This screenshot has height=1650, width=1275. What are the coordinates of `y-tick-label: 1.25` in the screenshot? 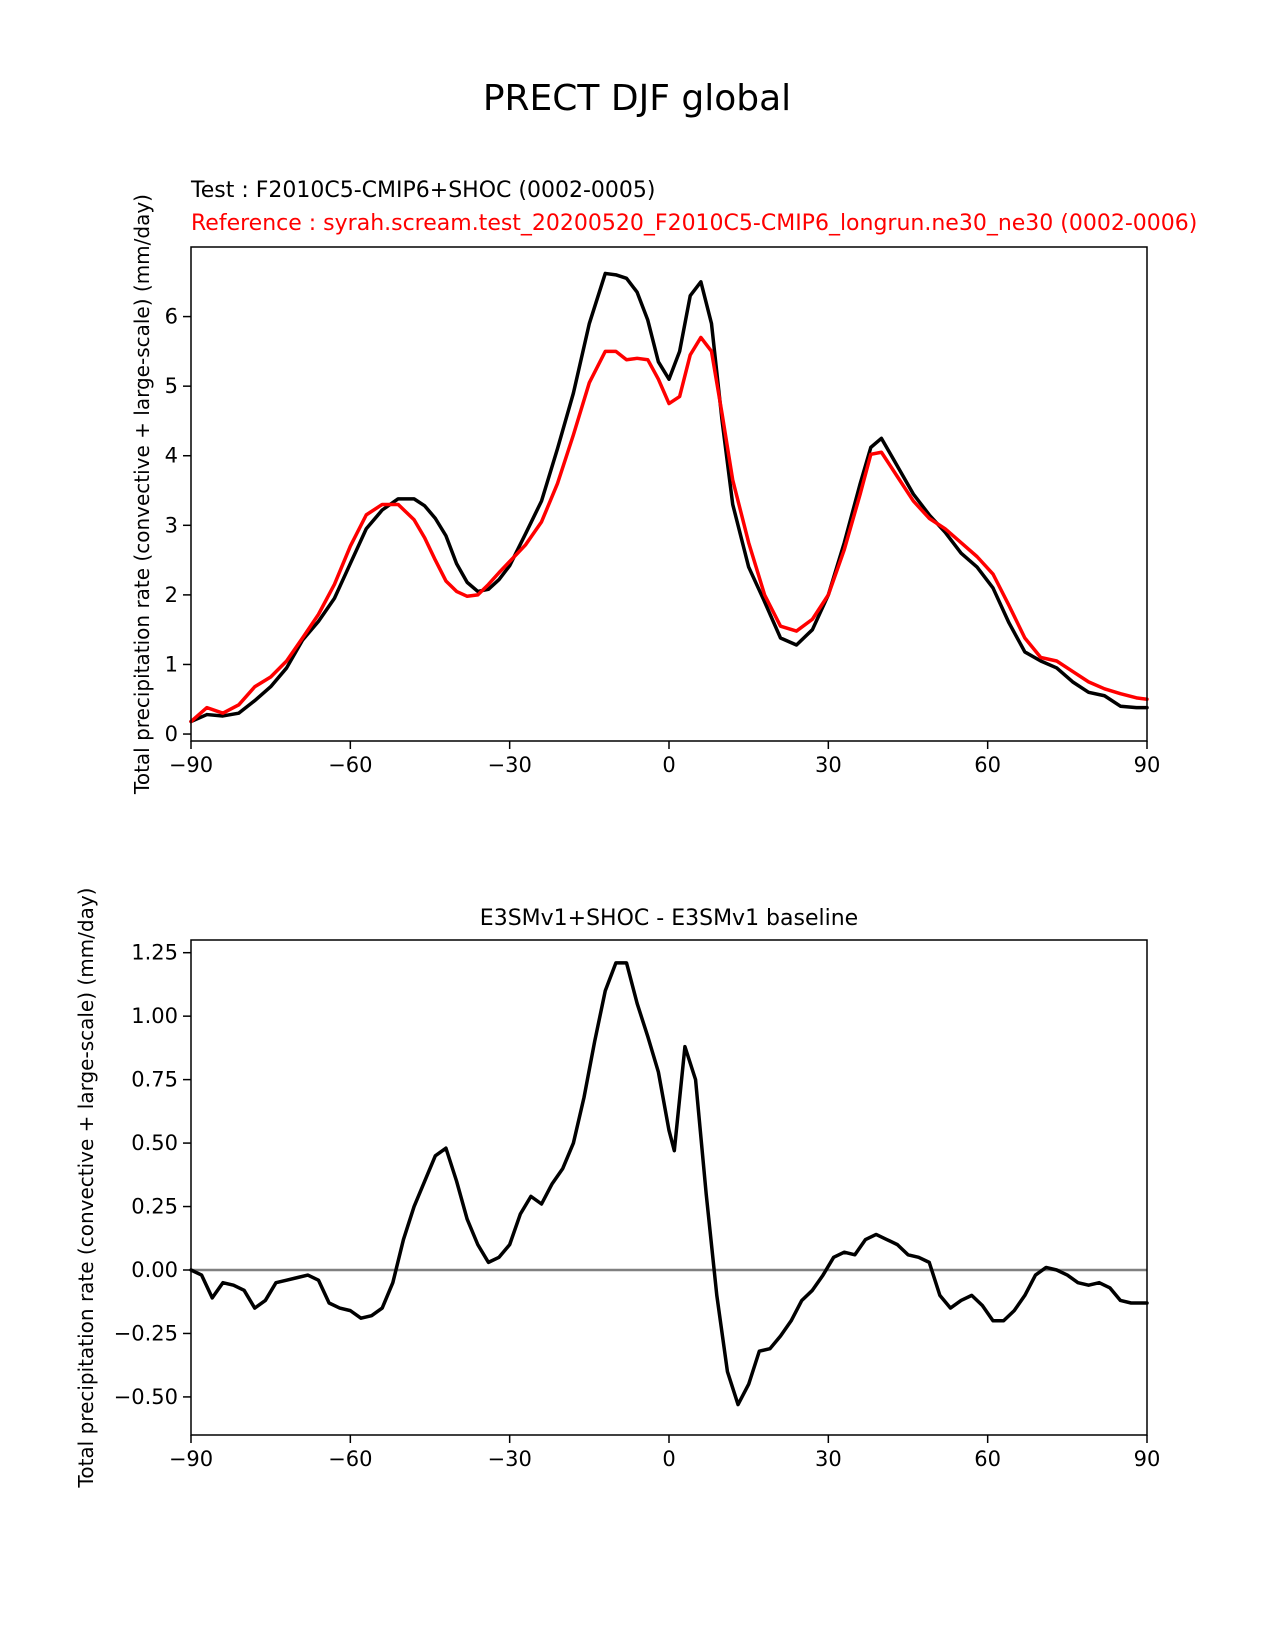 It's located at (154, 953).